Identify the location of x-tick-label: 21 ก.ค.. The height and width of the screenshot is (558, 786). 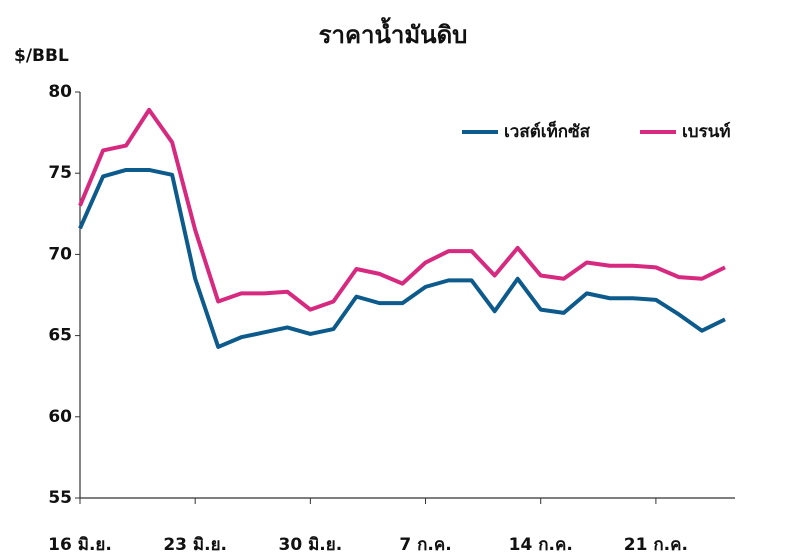
(656, 545).